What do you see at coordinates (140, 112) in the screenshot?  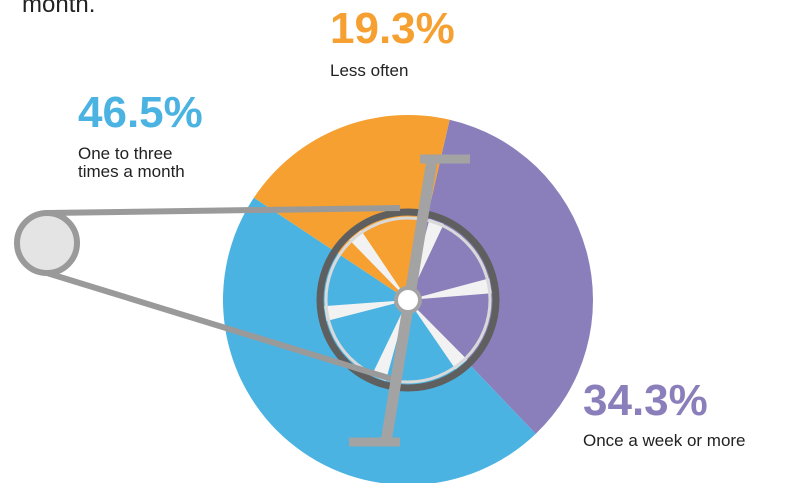 I see `value-label: 46.5%` at bounding box center [140, 112].